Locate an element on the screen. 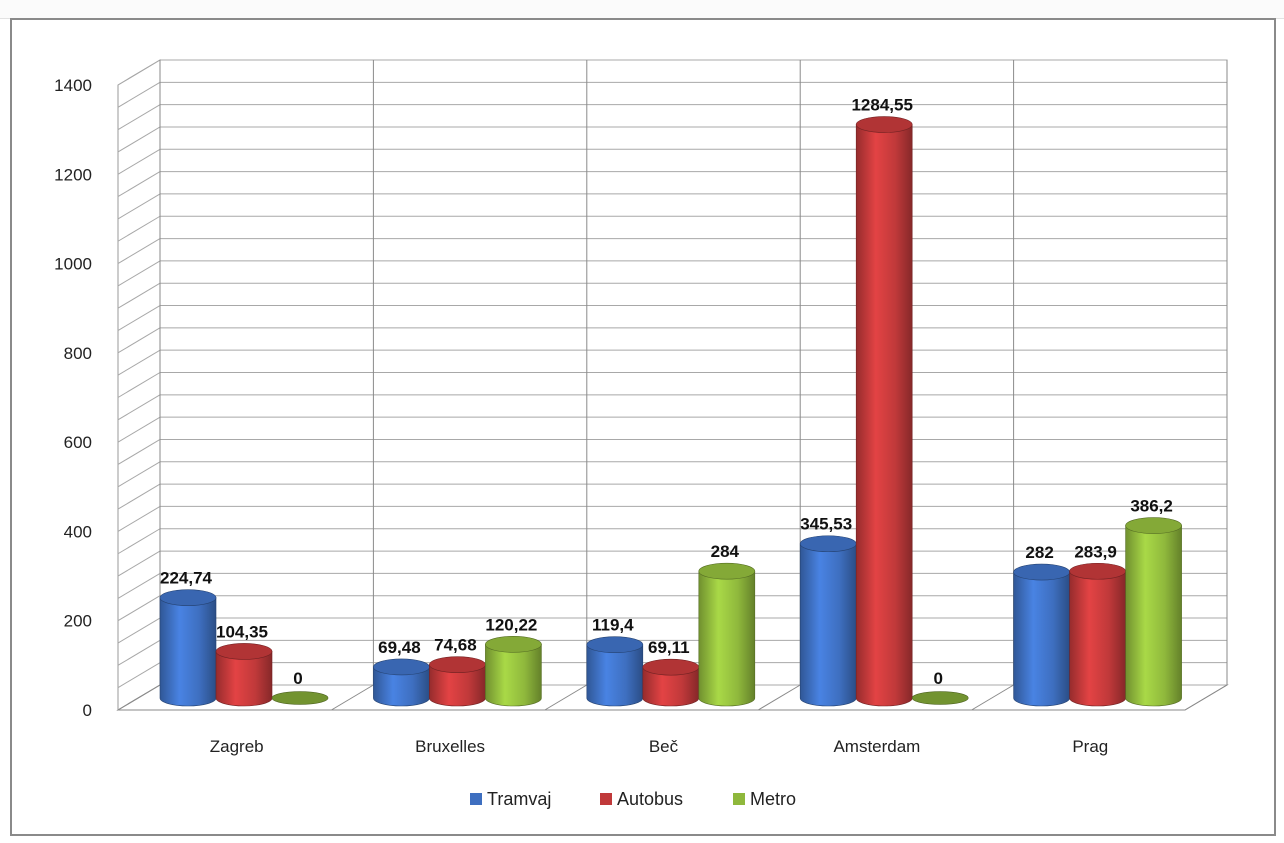 The image size is (1284, 843). data-label: 284 is located at coordinates (725, 551).